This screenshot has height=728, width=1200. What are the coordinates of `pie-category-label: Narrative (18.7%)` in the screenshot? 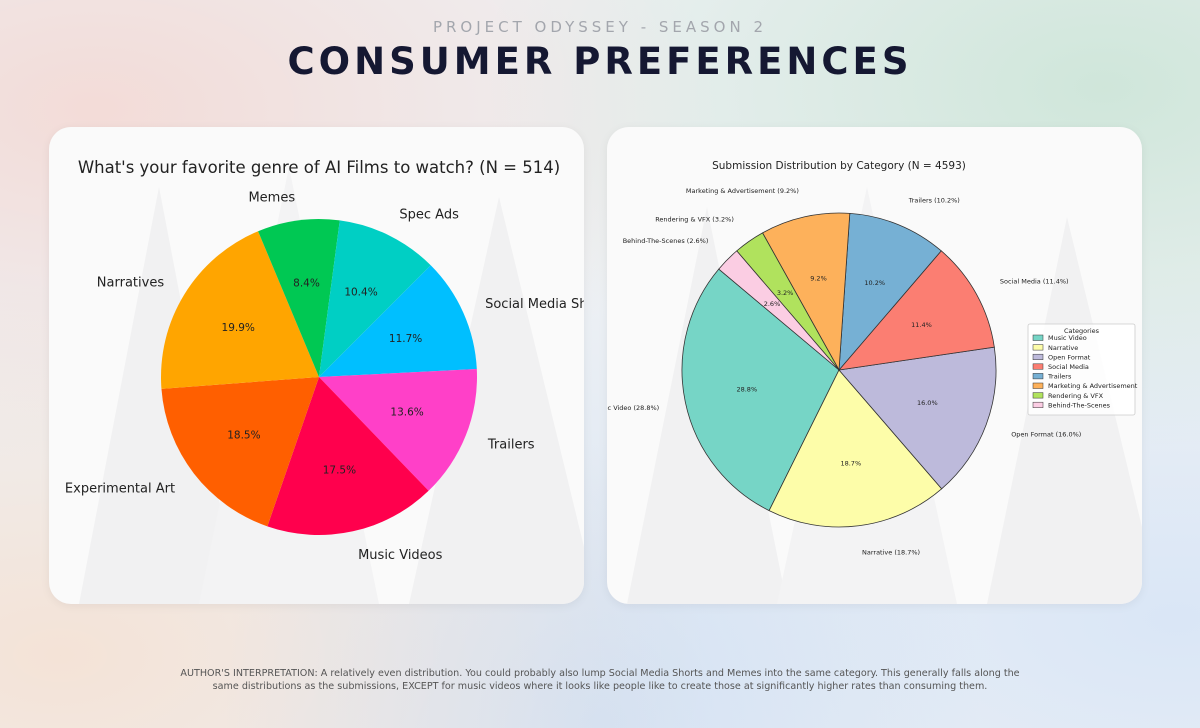 It's located at (891, 553).